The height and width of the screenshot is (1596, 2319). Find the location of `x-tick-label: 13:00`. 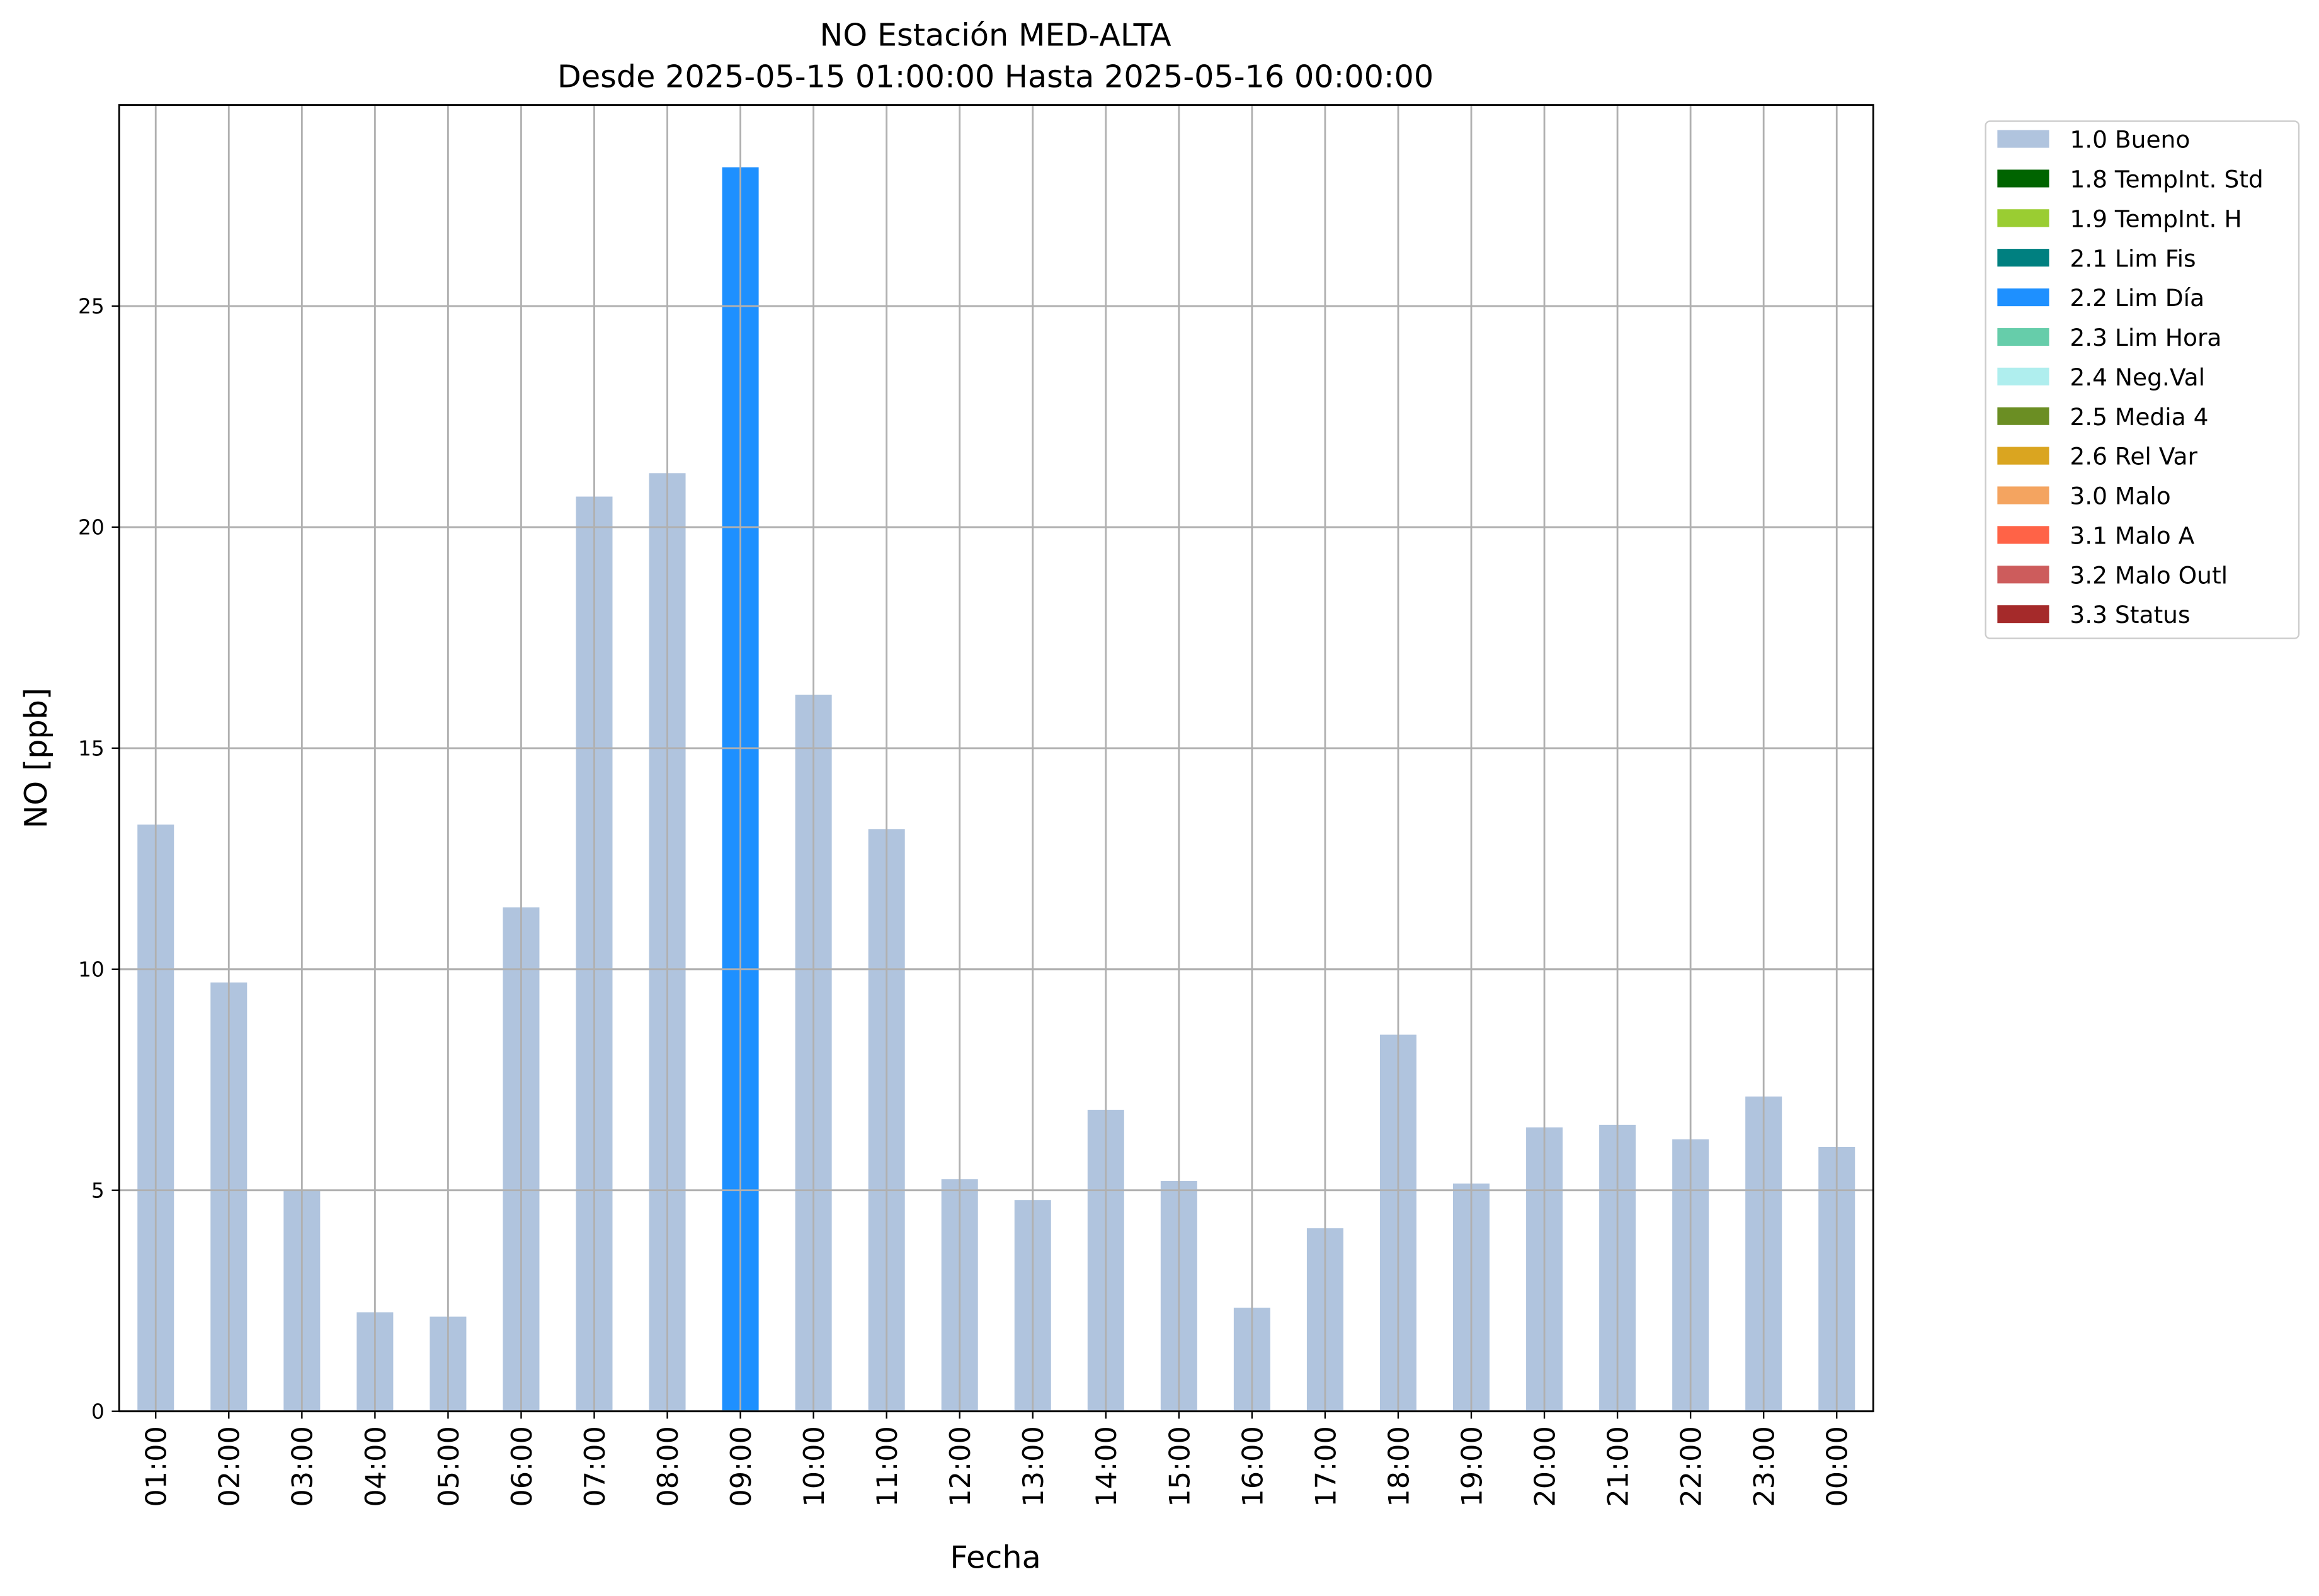

x-tick-label: 13:00 is located at coordinates (1033, 1466).